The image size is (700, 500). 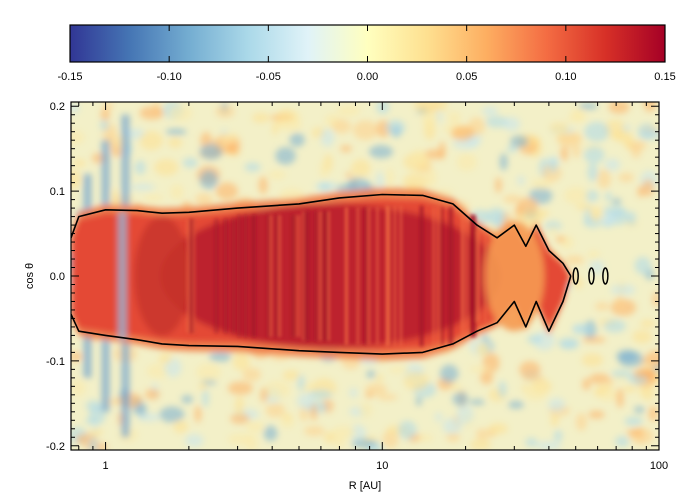 What do you see at coordinates (55, 447) in the screenshot?
I see `y-tick-label: -0.2` at bounding box center [55, 447].